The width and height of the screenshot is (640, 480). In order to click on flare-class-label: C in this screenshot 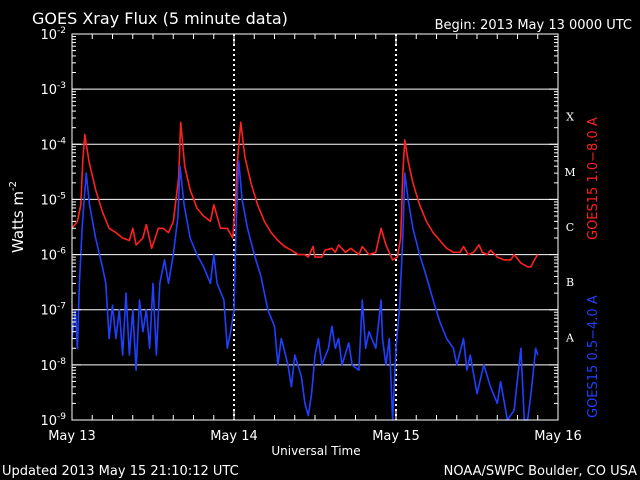, I will do `click(570, 227)`.